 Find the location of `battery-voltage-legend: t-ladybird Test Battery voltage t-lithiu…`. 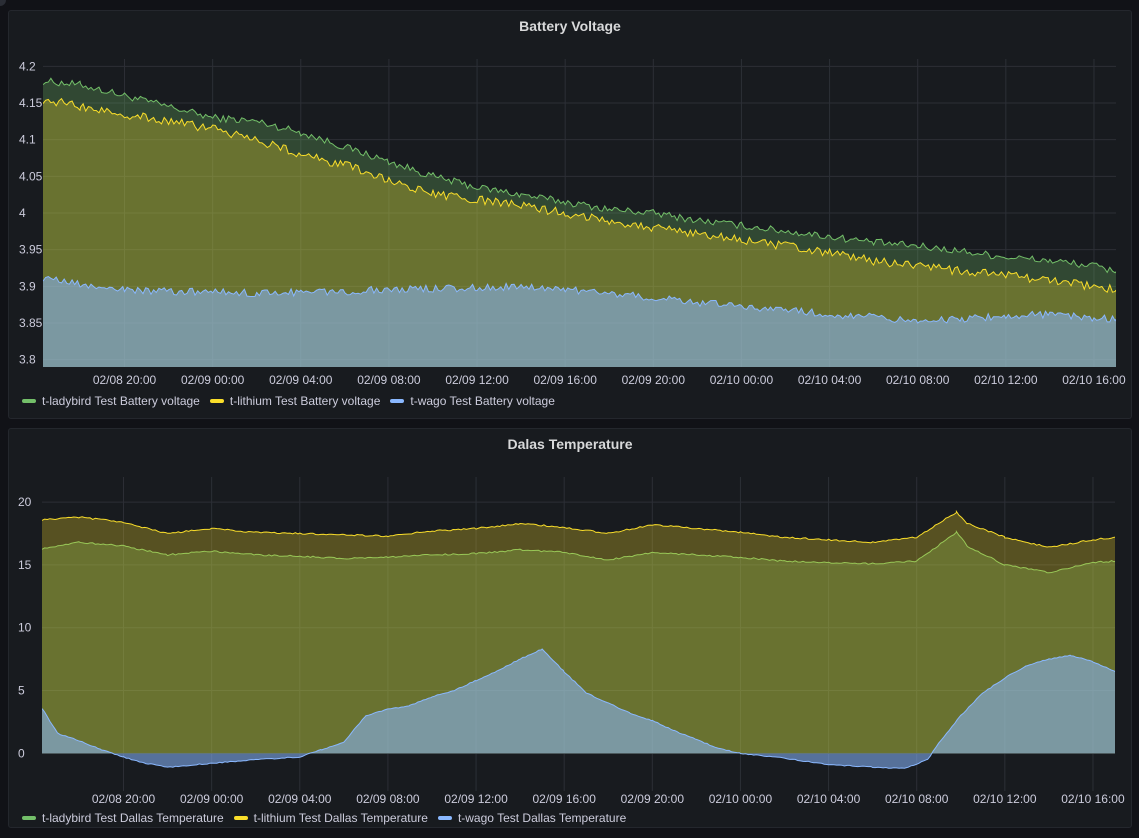

battery-voltage-legend: t-ladybird Test Battery voltage t-lithiu… is located at coordinates (288, 401).